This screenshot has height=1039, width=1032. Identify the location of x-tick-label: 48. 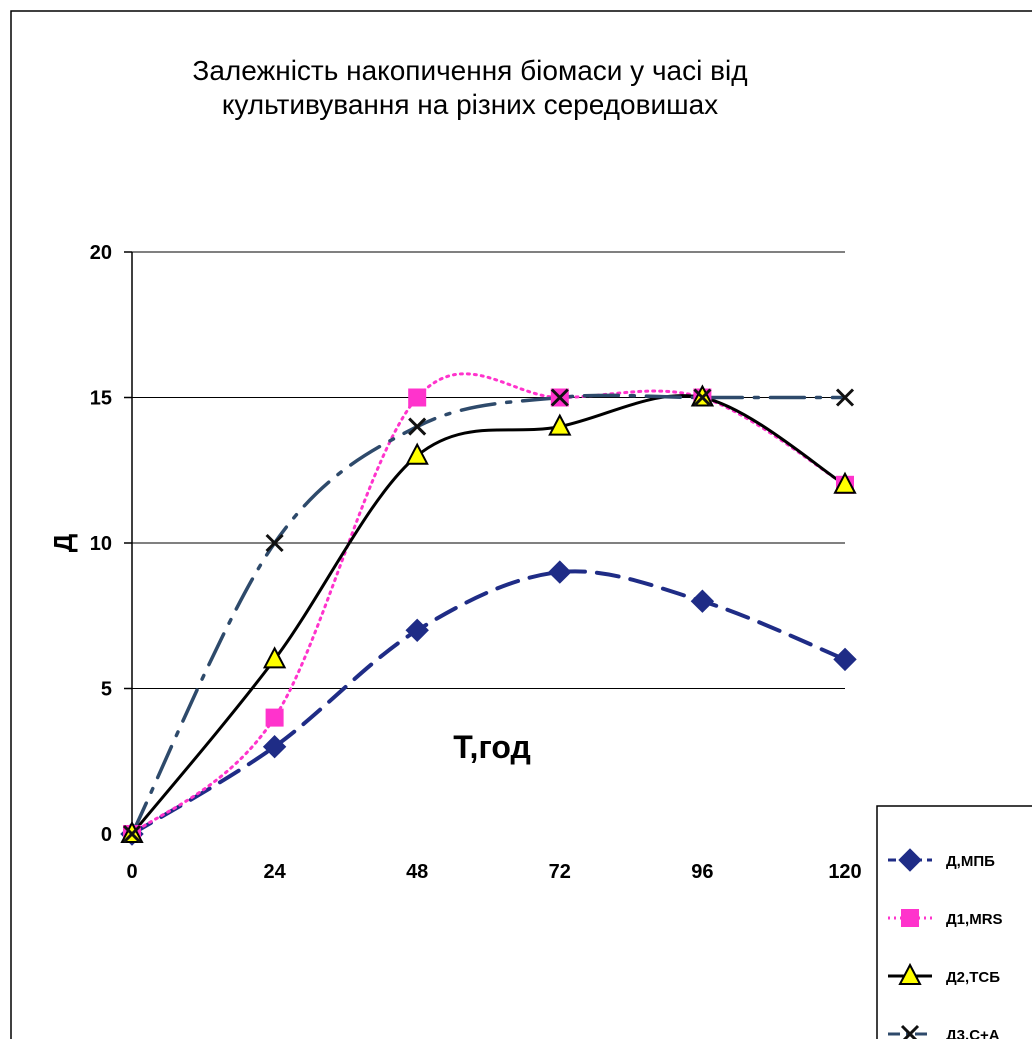
(417, 872).